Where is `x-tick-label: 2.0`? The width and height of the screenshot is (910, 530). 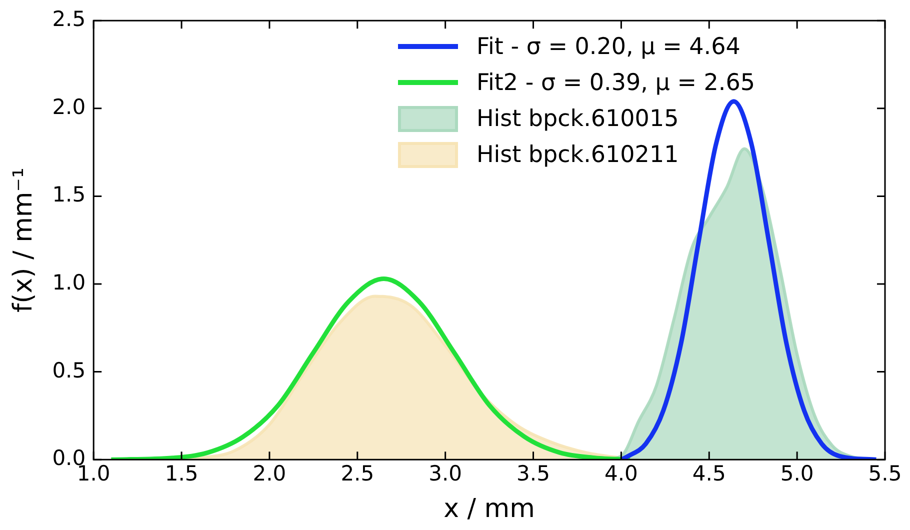
x-tick-label: 2.0 is located at coordinates (269, 474).